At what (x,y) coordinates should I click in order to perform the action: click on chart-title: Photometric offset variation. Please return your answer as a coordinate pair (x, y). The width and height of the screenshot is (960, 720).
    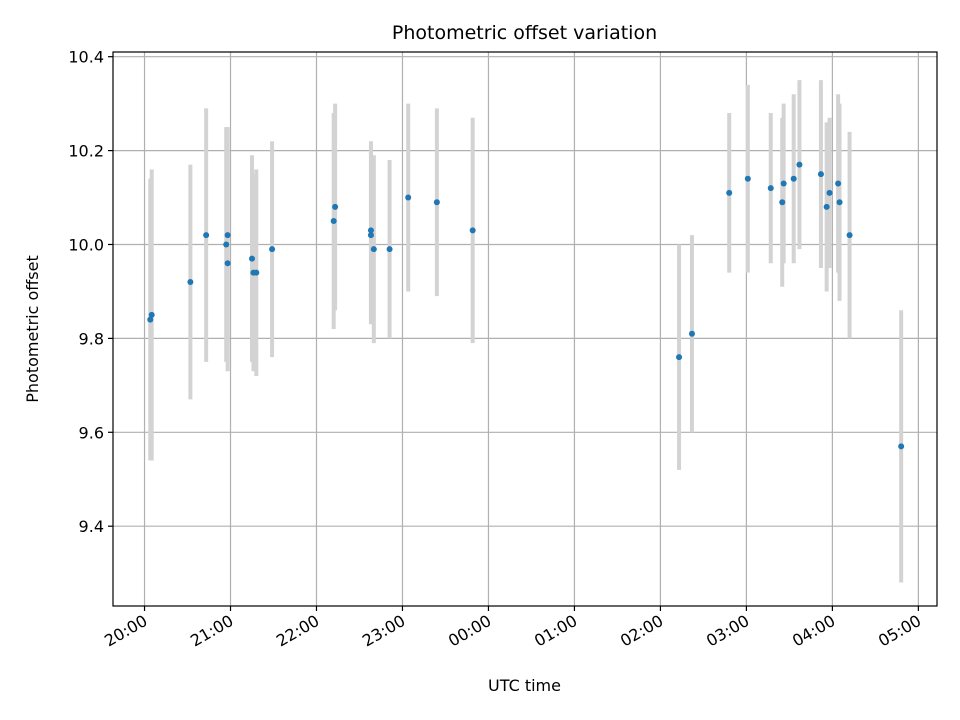
    Looking at the image, I should click on (524, 33).